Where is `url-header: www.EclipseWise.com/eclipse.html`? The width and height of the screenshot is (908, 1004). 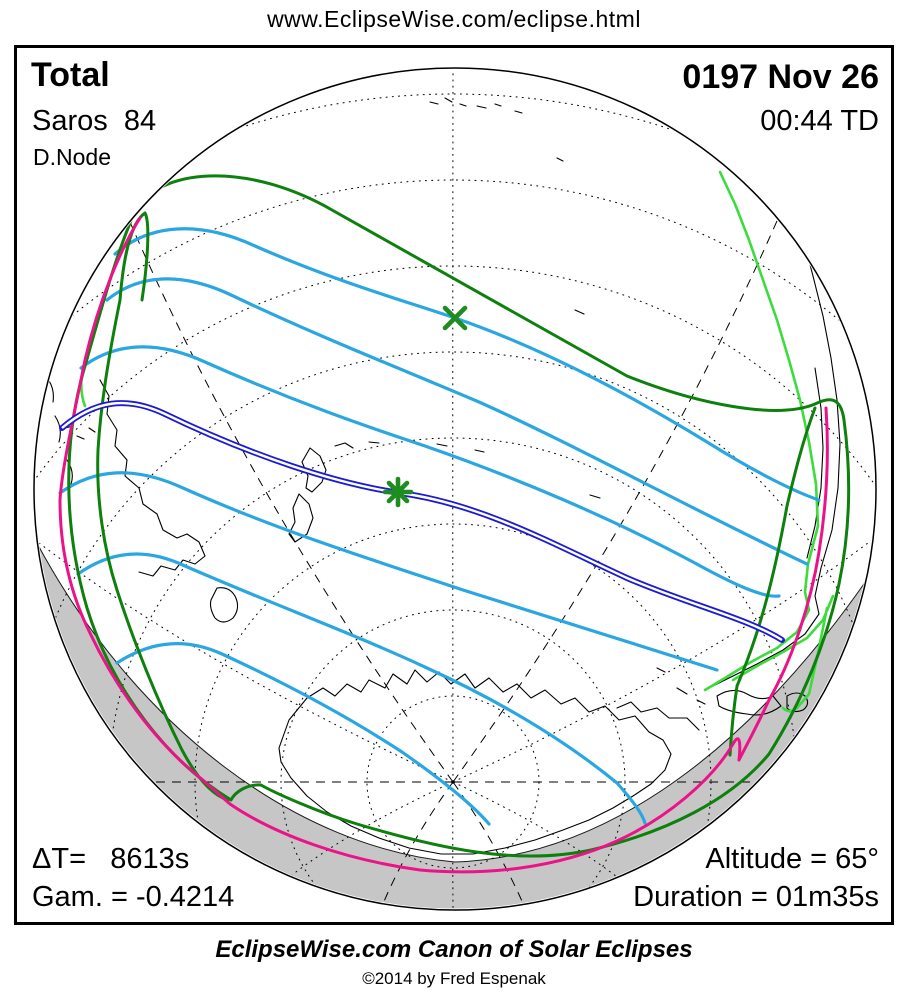
url-header: www.EclipseWise.com/eclipse.html is located at coordinates (454, 19).